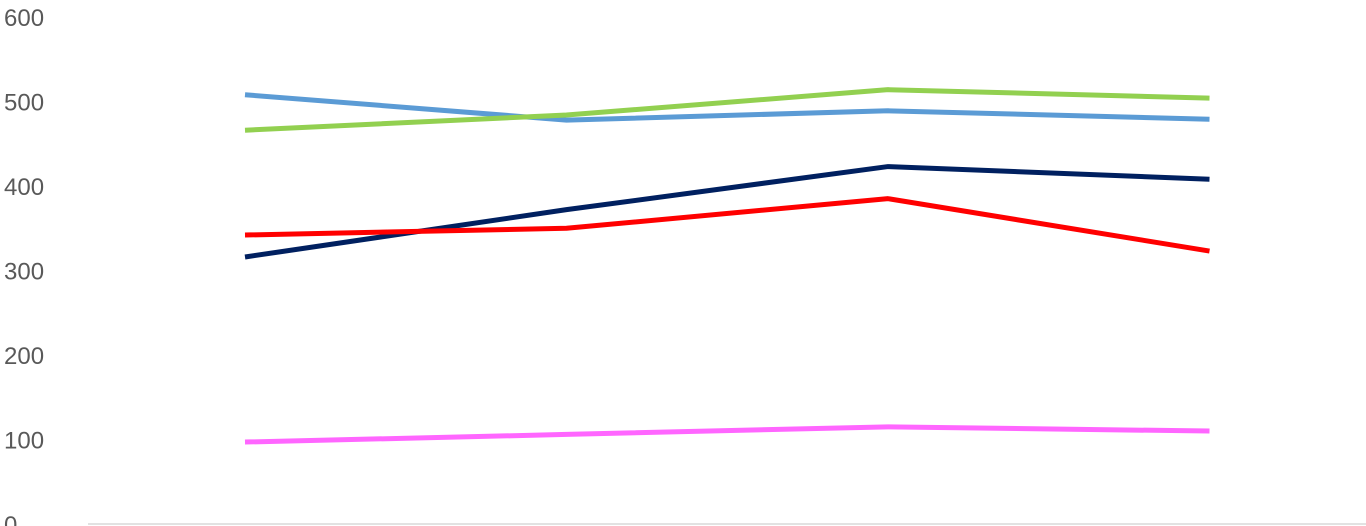  What do you see at coordinates (24, 187) in the screenshot?
I see `y-tick-label: 400` at bounding box center [24, 187].